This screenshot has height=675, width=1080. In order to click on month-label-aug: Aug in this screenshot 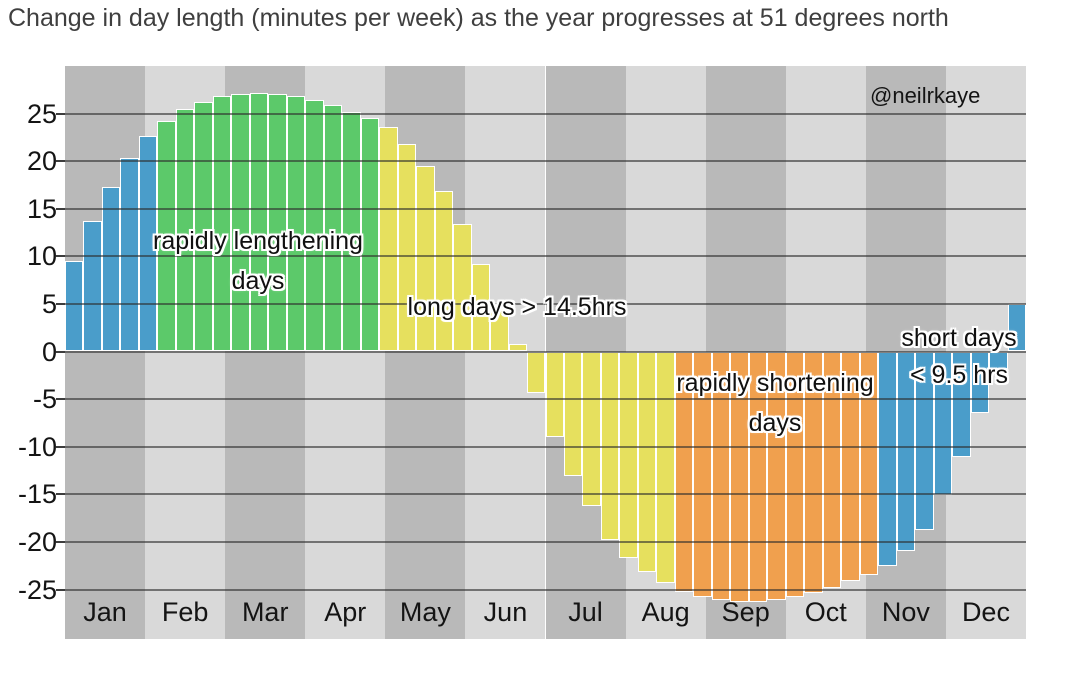, I will do `click(665, 612)`.